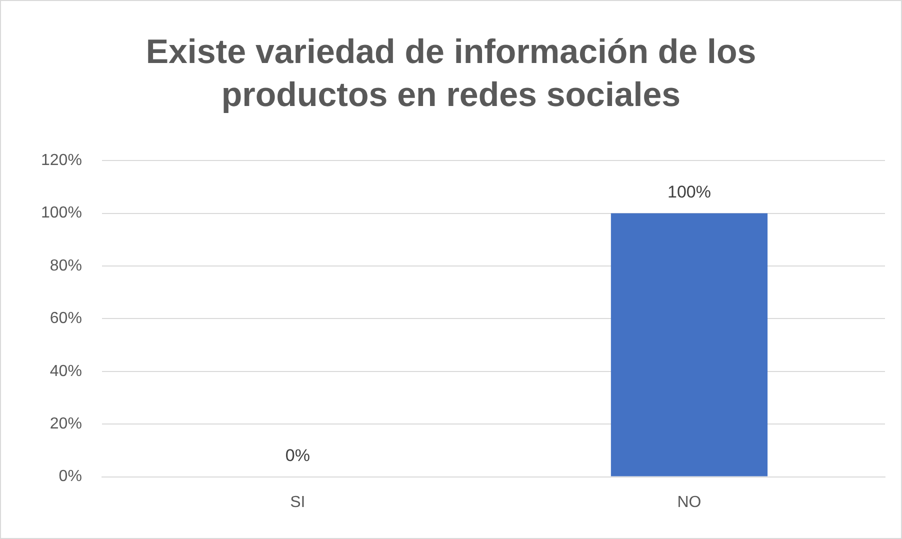 The width and height of the screenshot is (902, 539). Describe the element at coordinates (451, 74) in the screenshot. I see `chart-title: Existe variedad de información de los productos en redes sociales` at that location.